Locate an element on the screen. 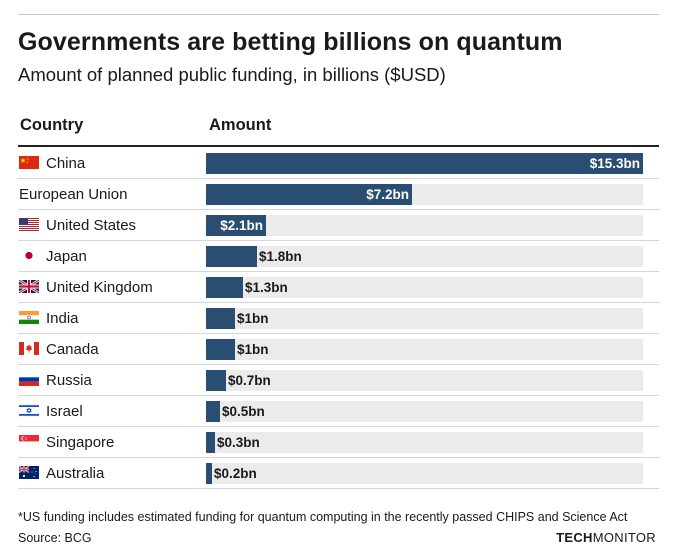 This screenshot has height=556, width=674. country-label: China is located at coordinates (66, 163).